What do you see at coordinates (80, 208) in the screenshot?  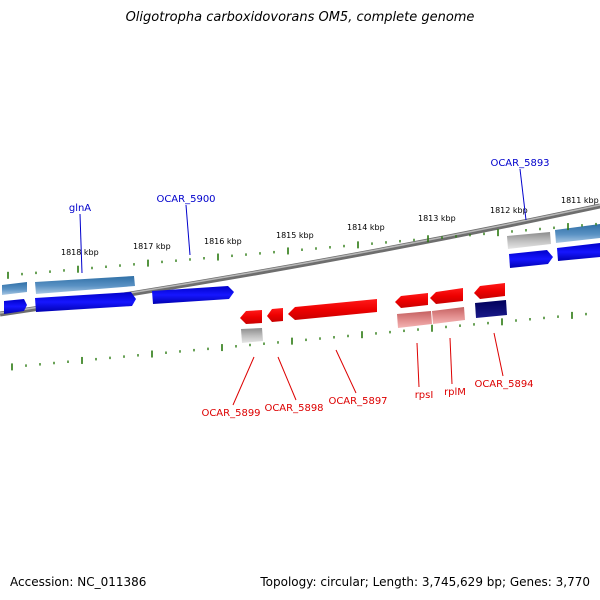 I see `gene-label: glnA` at bounding box center [80, 208].